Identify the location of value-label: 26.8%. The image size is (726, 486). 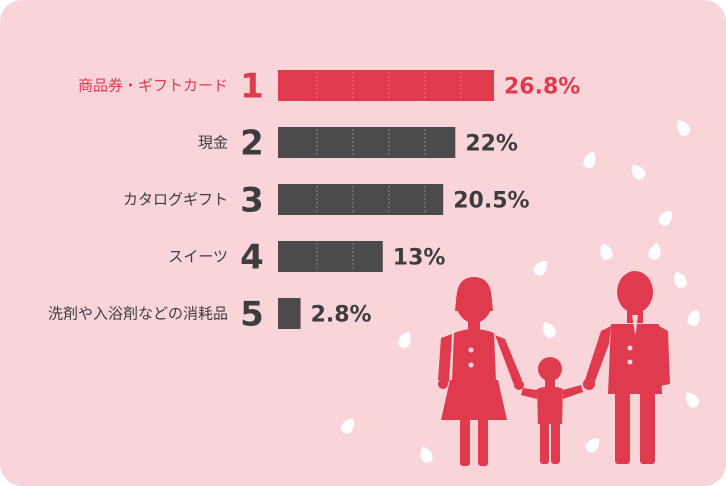
(542, 87).